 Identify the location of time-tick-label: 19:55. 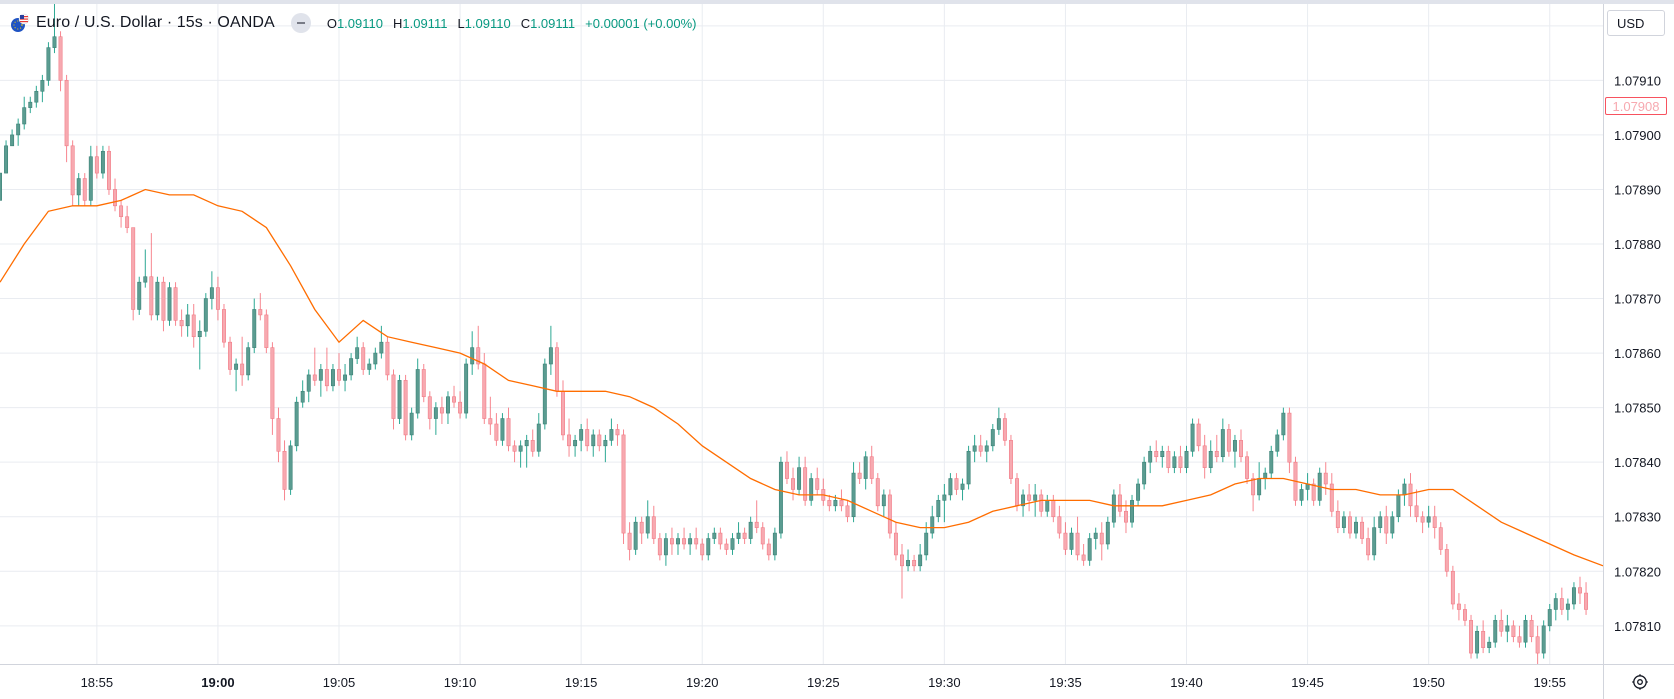
(1549, 682).